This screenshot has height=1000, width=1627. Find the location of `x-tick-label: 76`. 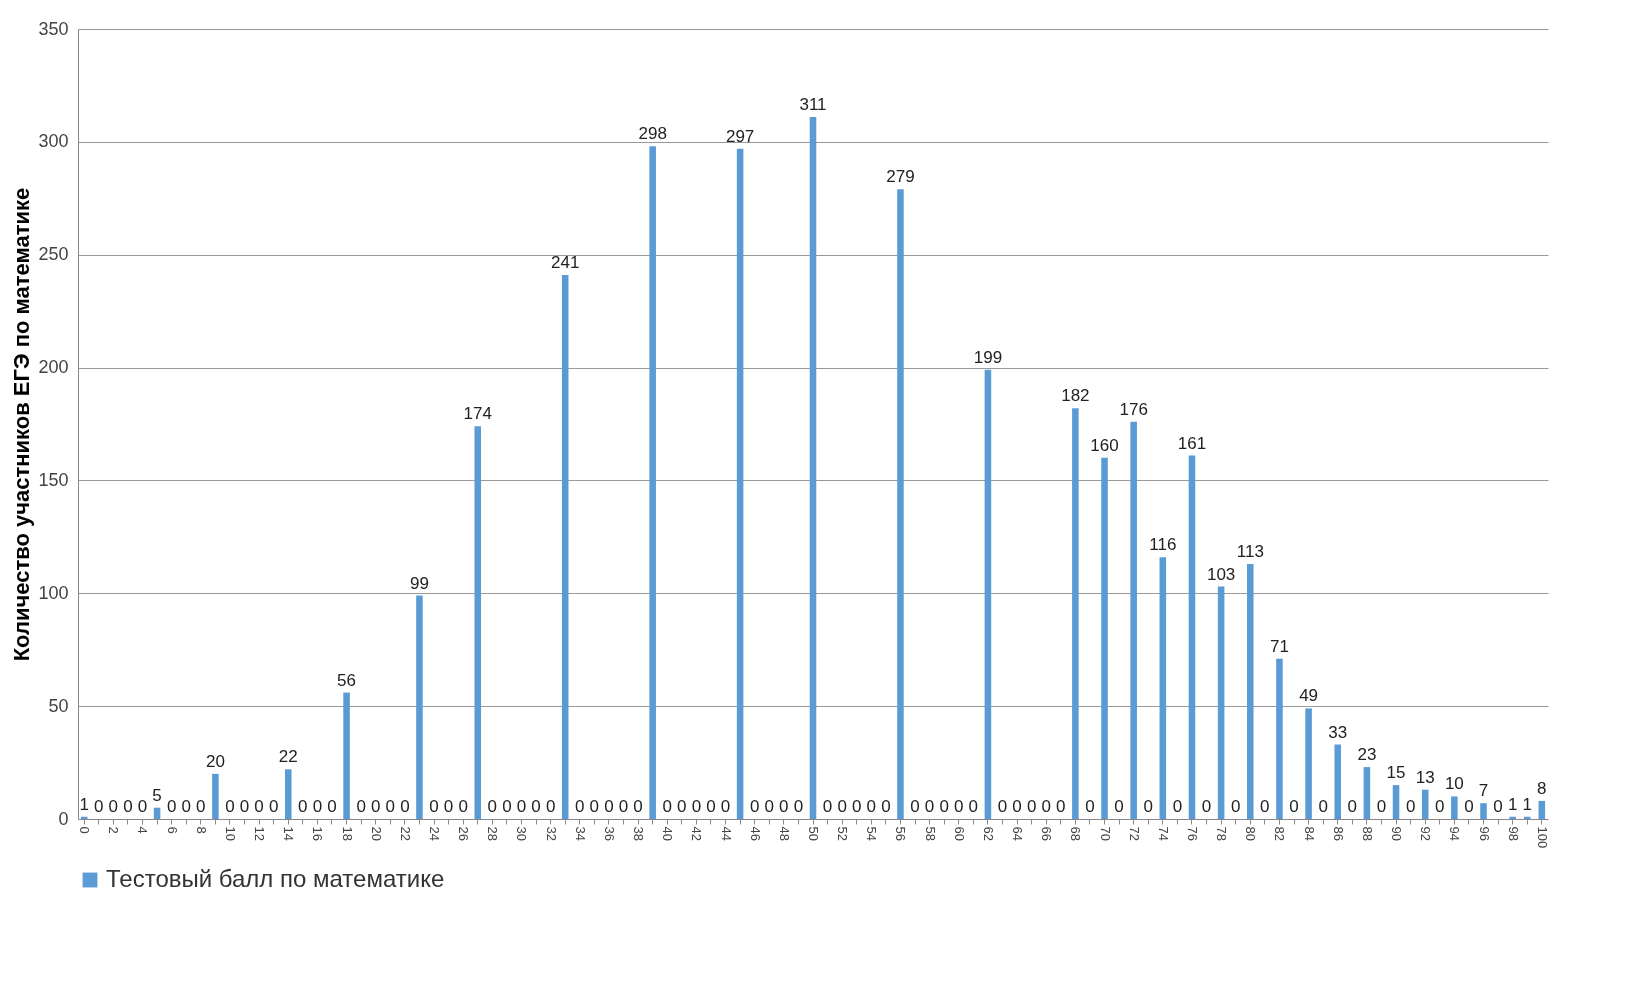

x-tick-label: 76 is located at coordinates (1192, 833).